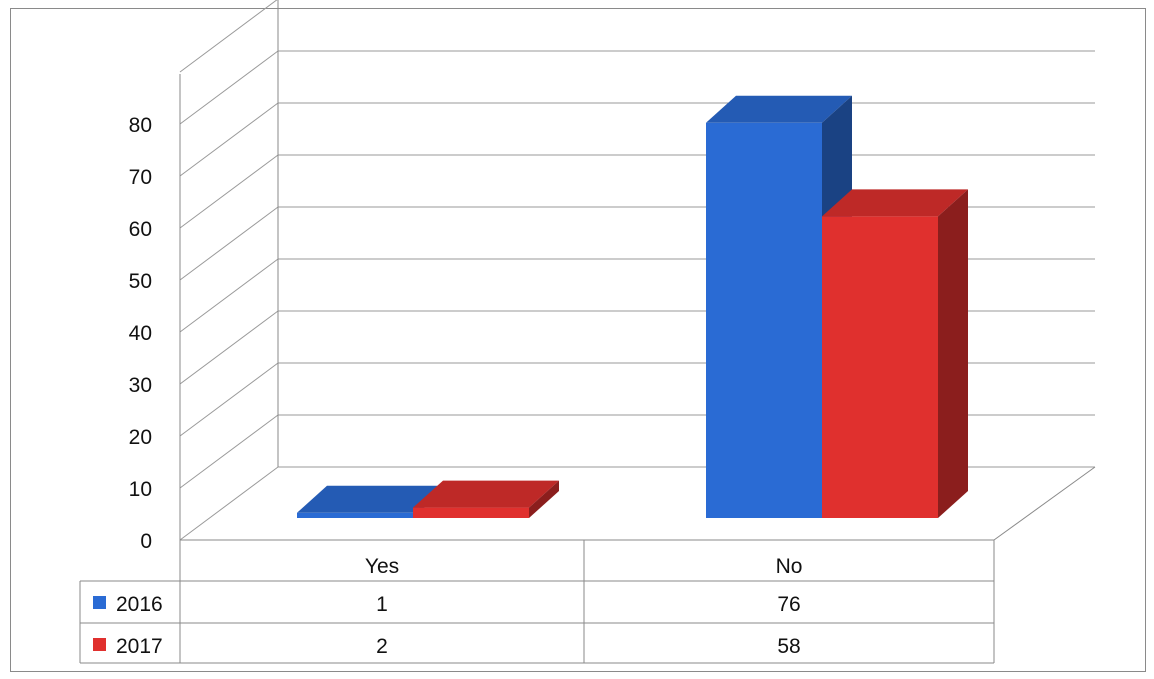 This screenshot has width=1154, height=679. I want to click on y-tick-label: 10, so click(140, 489).